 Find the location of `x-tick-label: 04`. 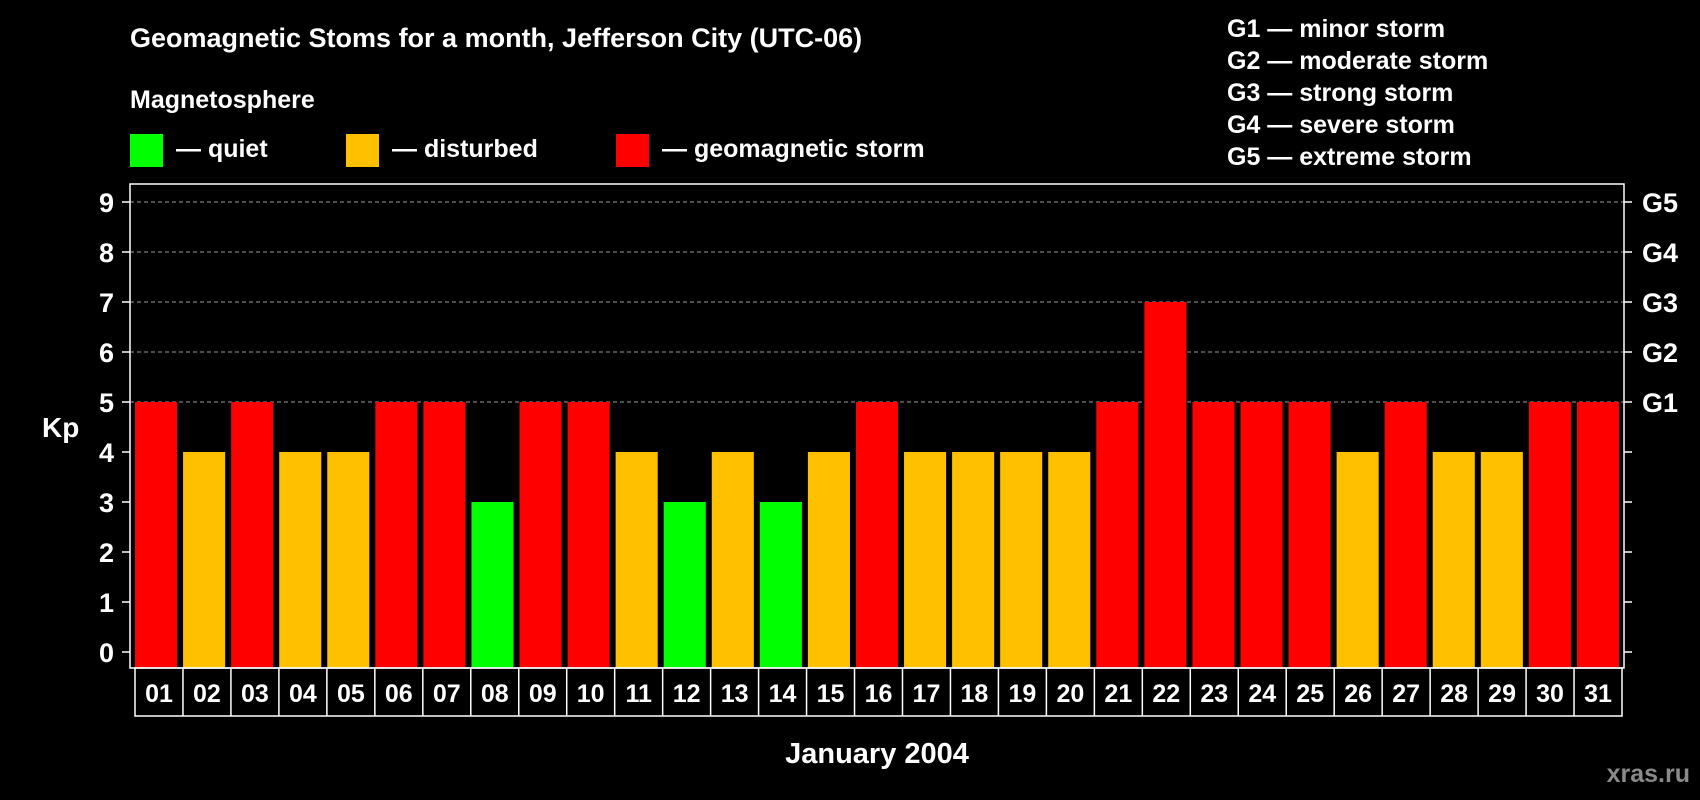

x-tick-label: 04 is located at coordinates (303, 694).